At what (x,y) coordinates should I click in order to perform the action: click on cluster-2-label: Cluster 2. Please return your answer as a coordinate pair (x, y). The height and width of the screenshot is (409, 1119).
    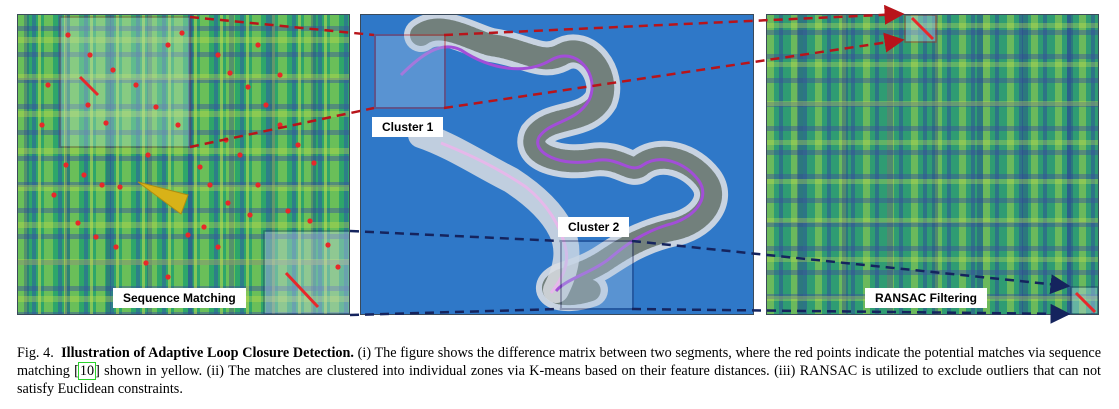
    Looking at the image, I should click on (594, 227).